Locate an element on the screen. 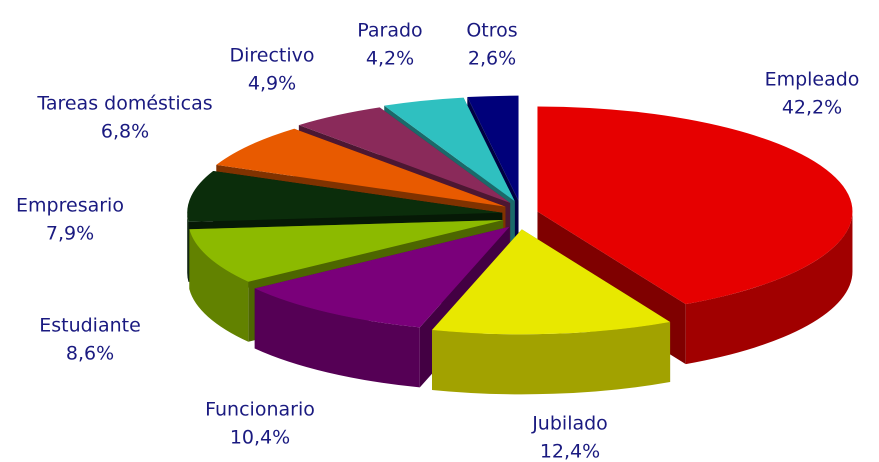 The width and height of the screenshot is (879, 462). slice-value-label: 2,6% is located at coordinates (492, 59).